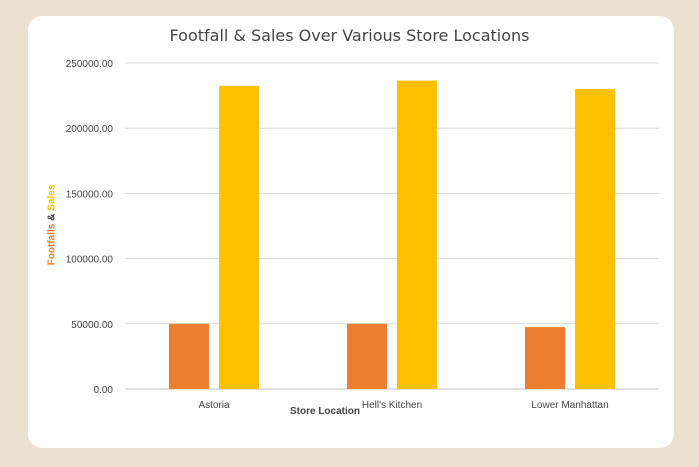 Image resolution: width=699 pixels, height=467 pixels. What do you see at coordinates (90, 129) in the screenshot?
I see `y-tick-label: 200000.00` at bounding box center [90, 129].